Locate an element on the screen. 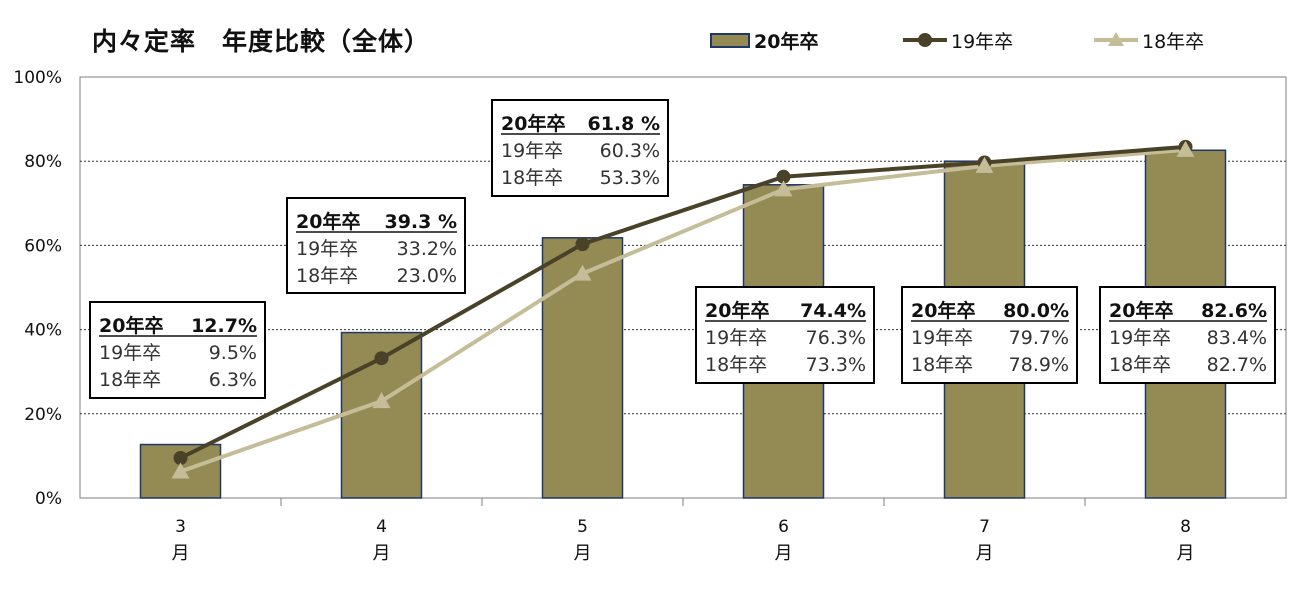 The width and height of the screenshot is (1312, 597). annotation-value: 12.7% is located at coordinates (224, 326).